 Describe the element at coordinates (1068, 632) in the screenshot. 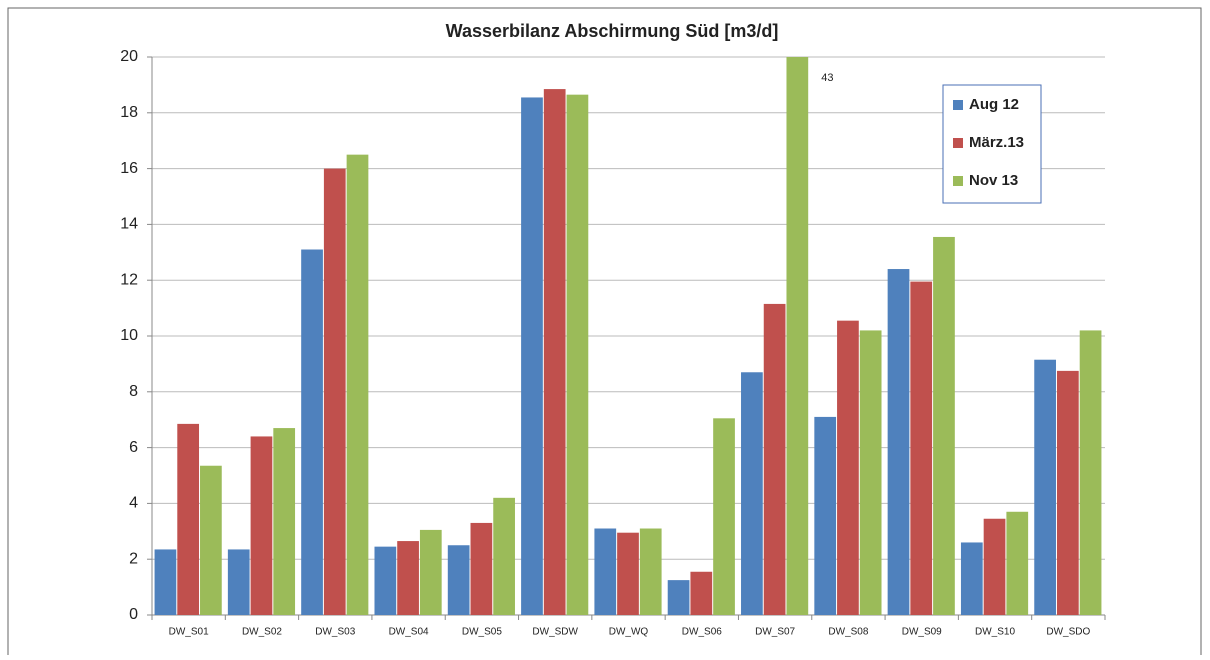

I see `x-tick-label: DW_SDO` at that location.